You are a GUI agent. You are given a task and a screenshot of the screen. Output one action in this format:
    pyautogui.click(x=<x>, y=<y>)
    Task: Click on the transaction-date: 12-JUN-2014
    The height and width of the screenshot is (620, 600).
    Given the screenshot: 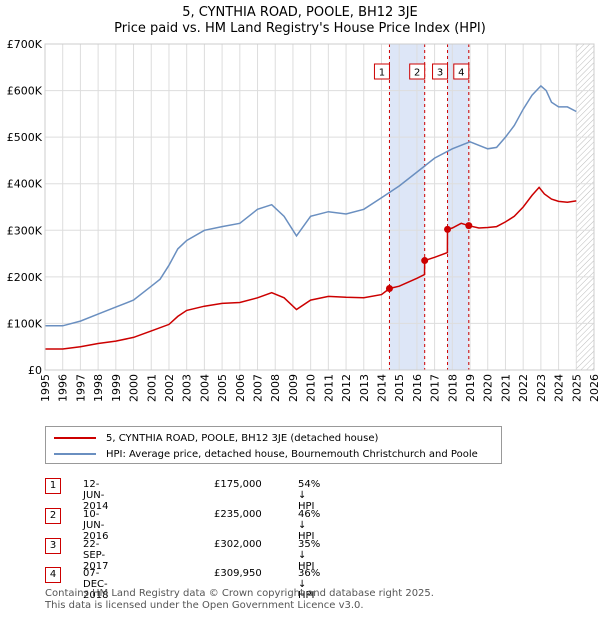 What is the action you would take?
    pyautogui.click(x=96, y=495)
    